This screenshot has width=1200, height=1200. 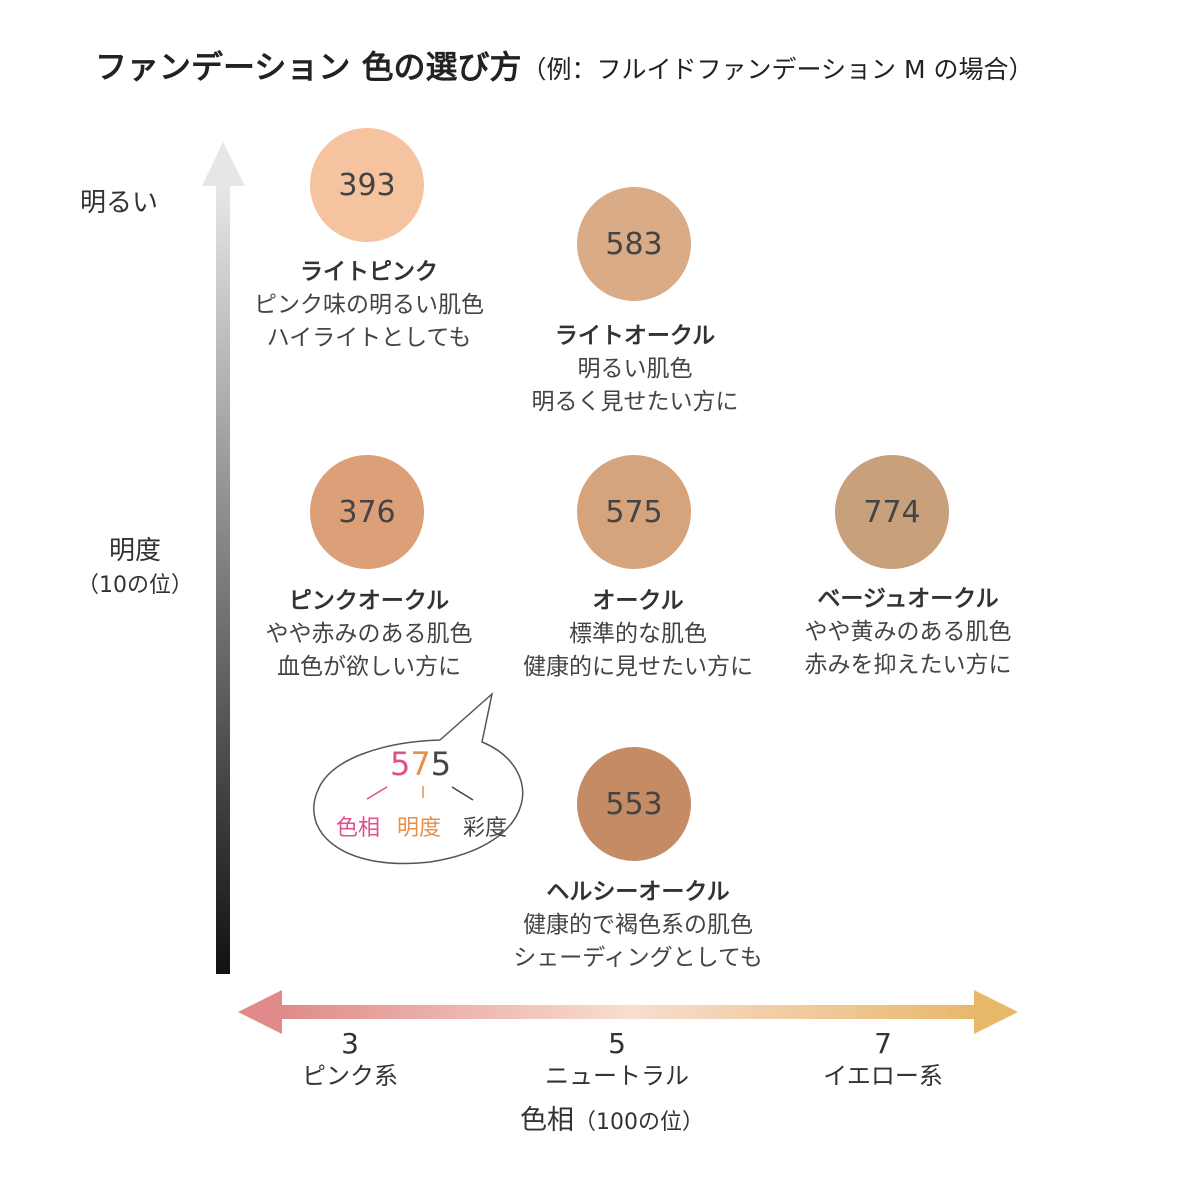 I want to click on shade-desc: 血色が欲しい方に, so click(x=369, y=667).